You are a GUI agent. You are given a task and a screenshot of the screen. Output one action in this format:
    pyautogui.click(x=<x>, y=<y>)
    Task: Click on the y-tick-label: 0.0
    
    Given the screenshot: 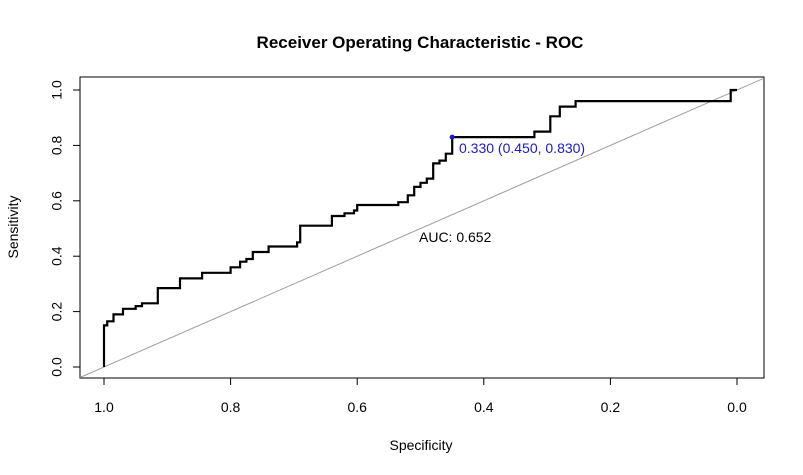 What is the action you would take?
    pyautogui.click(x=57, y=367)
    